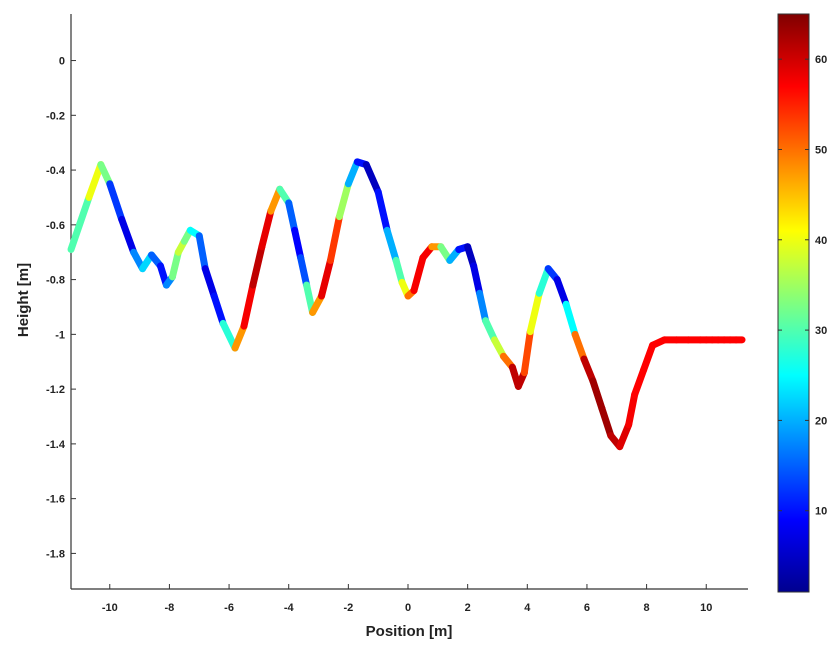  Describe the element at coordinates (60, 335) in the screenshot. I see `y-tick-label: -1` at that location.